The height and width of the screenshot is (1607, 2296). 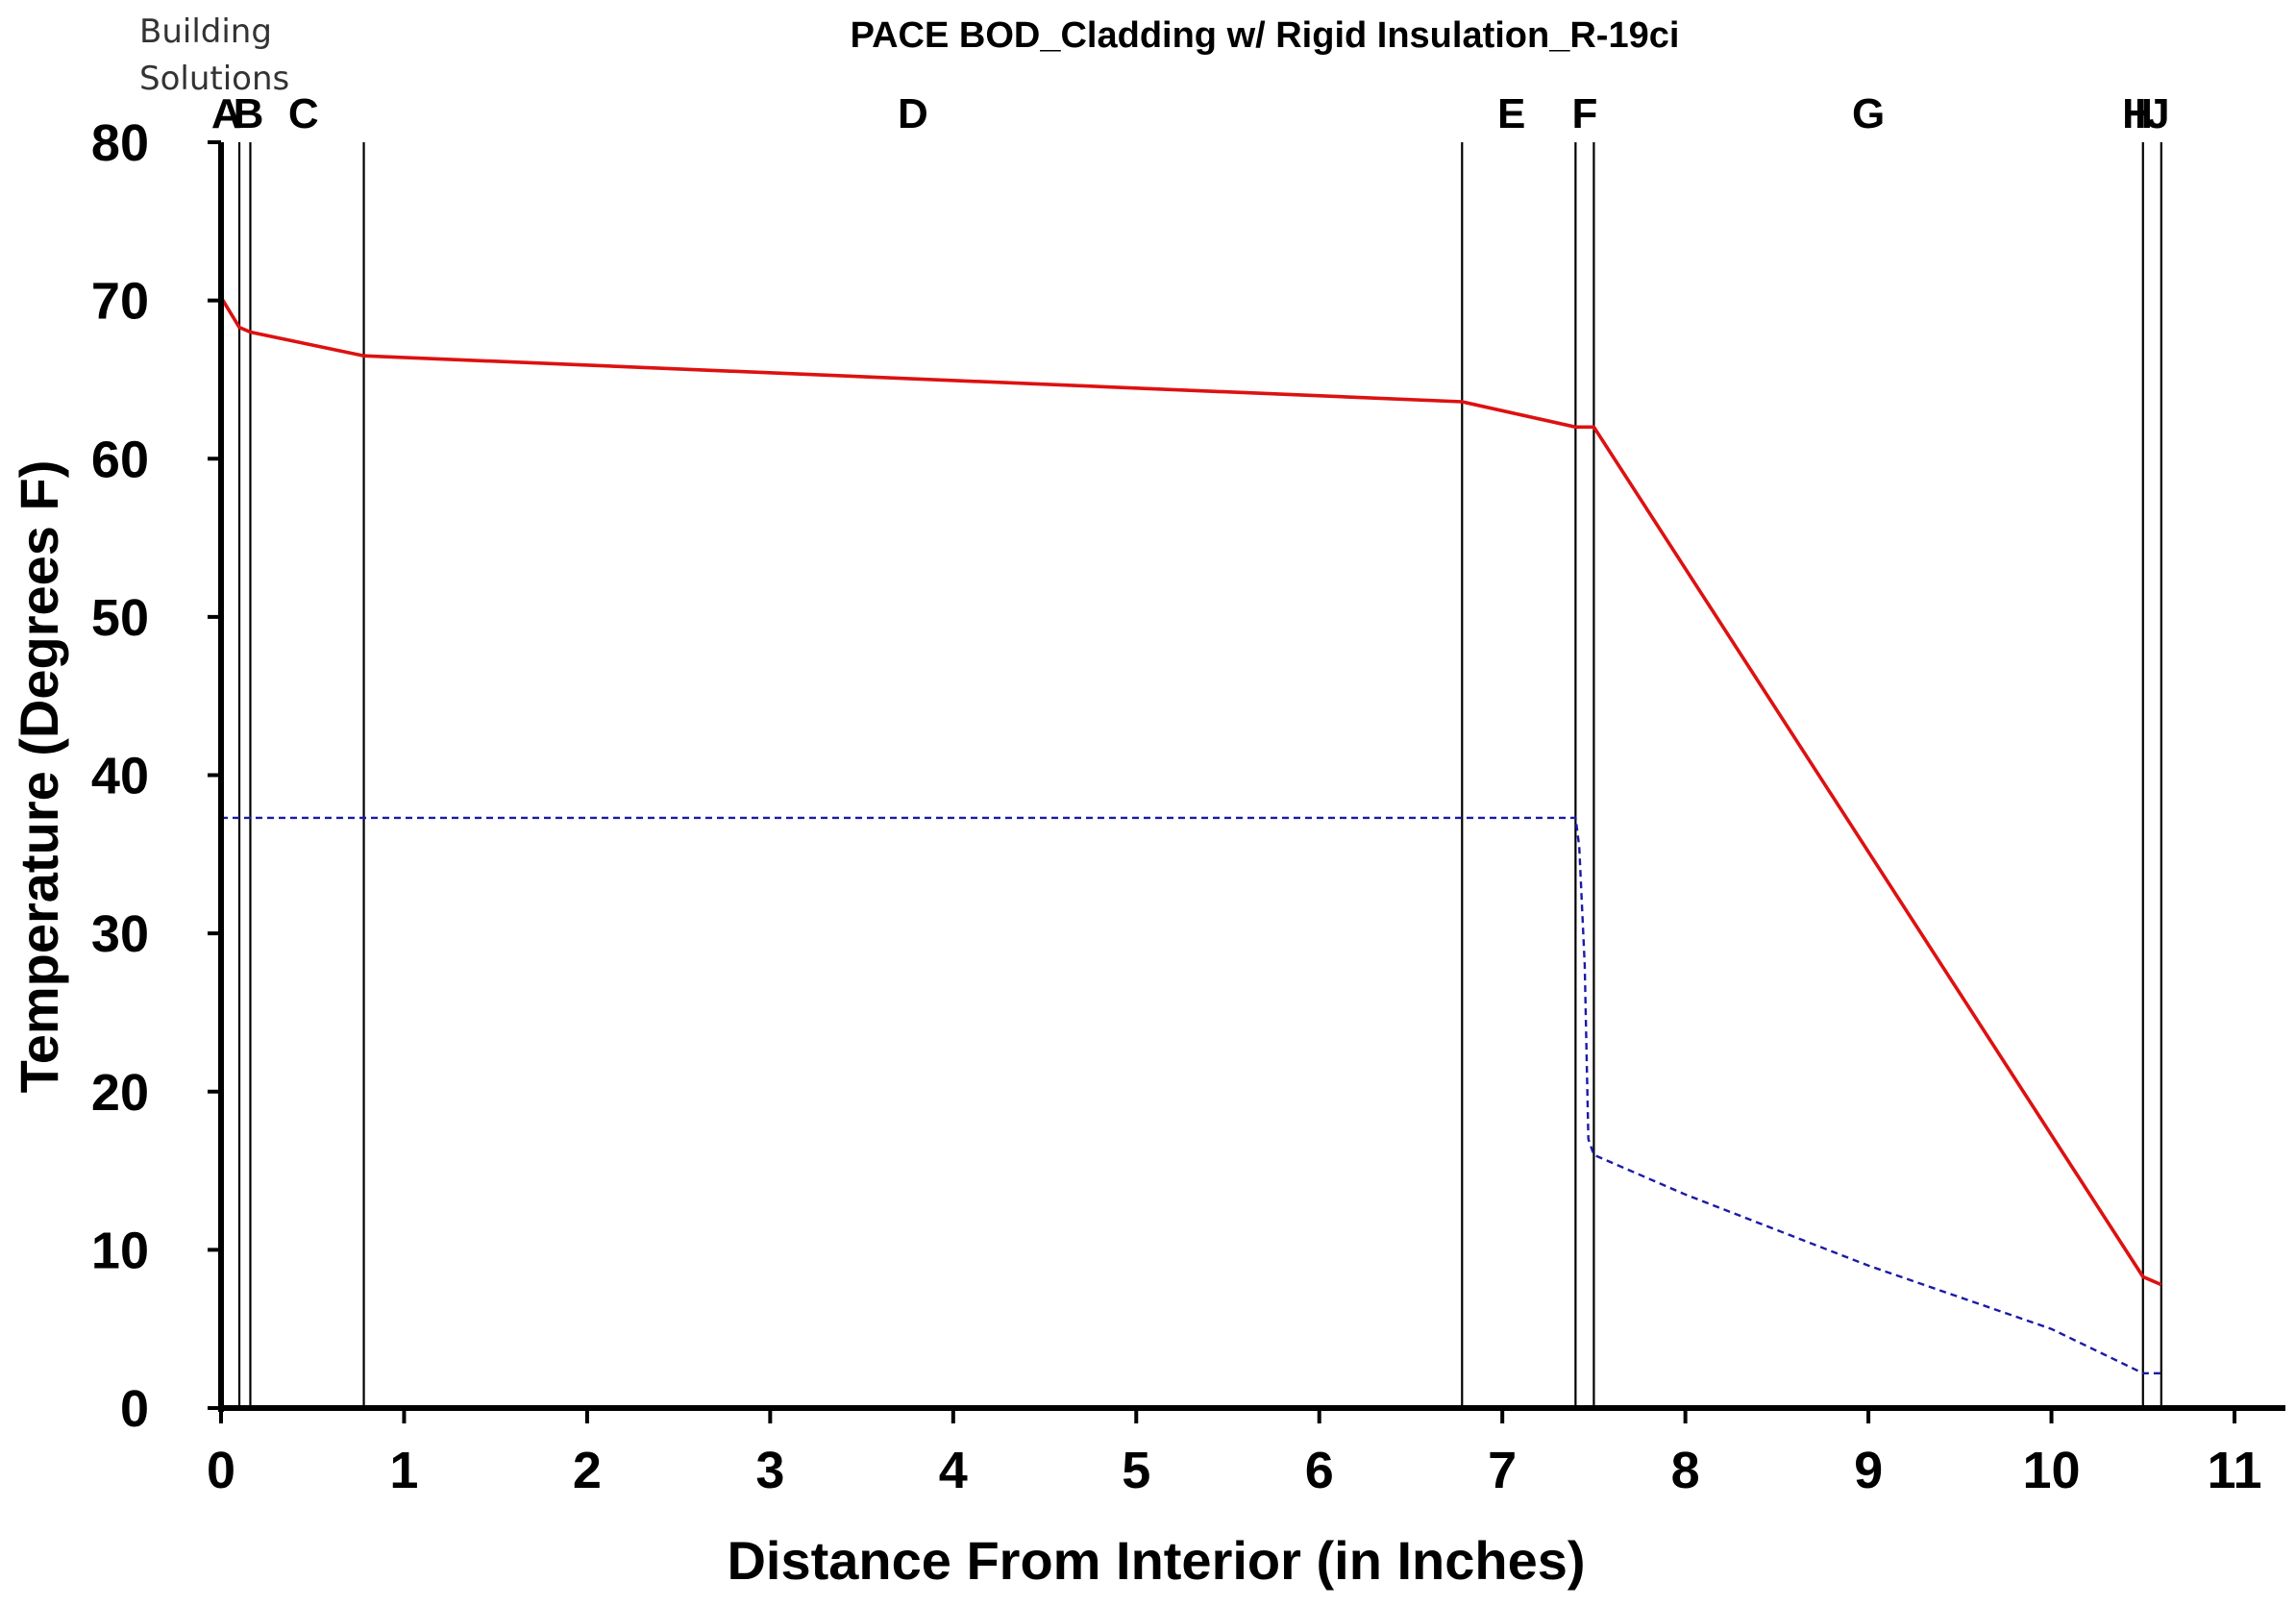 I want to click on x-tick-label: 8, so click(x=1685, y=1470).